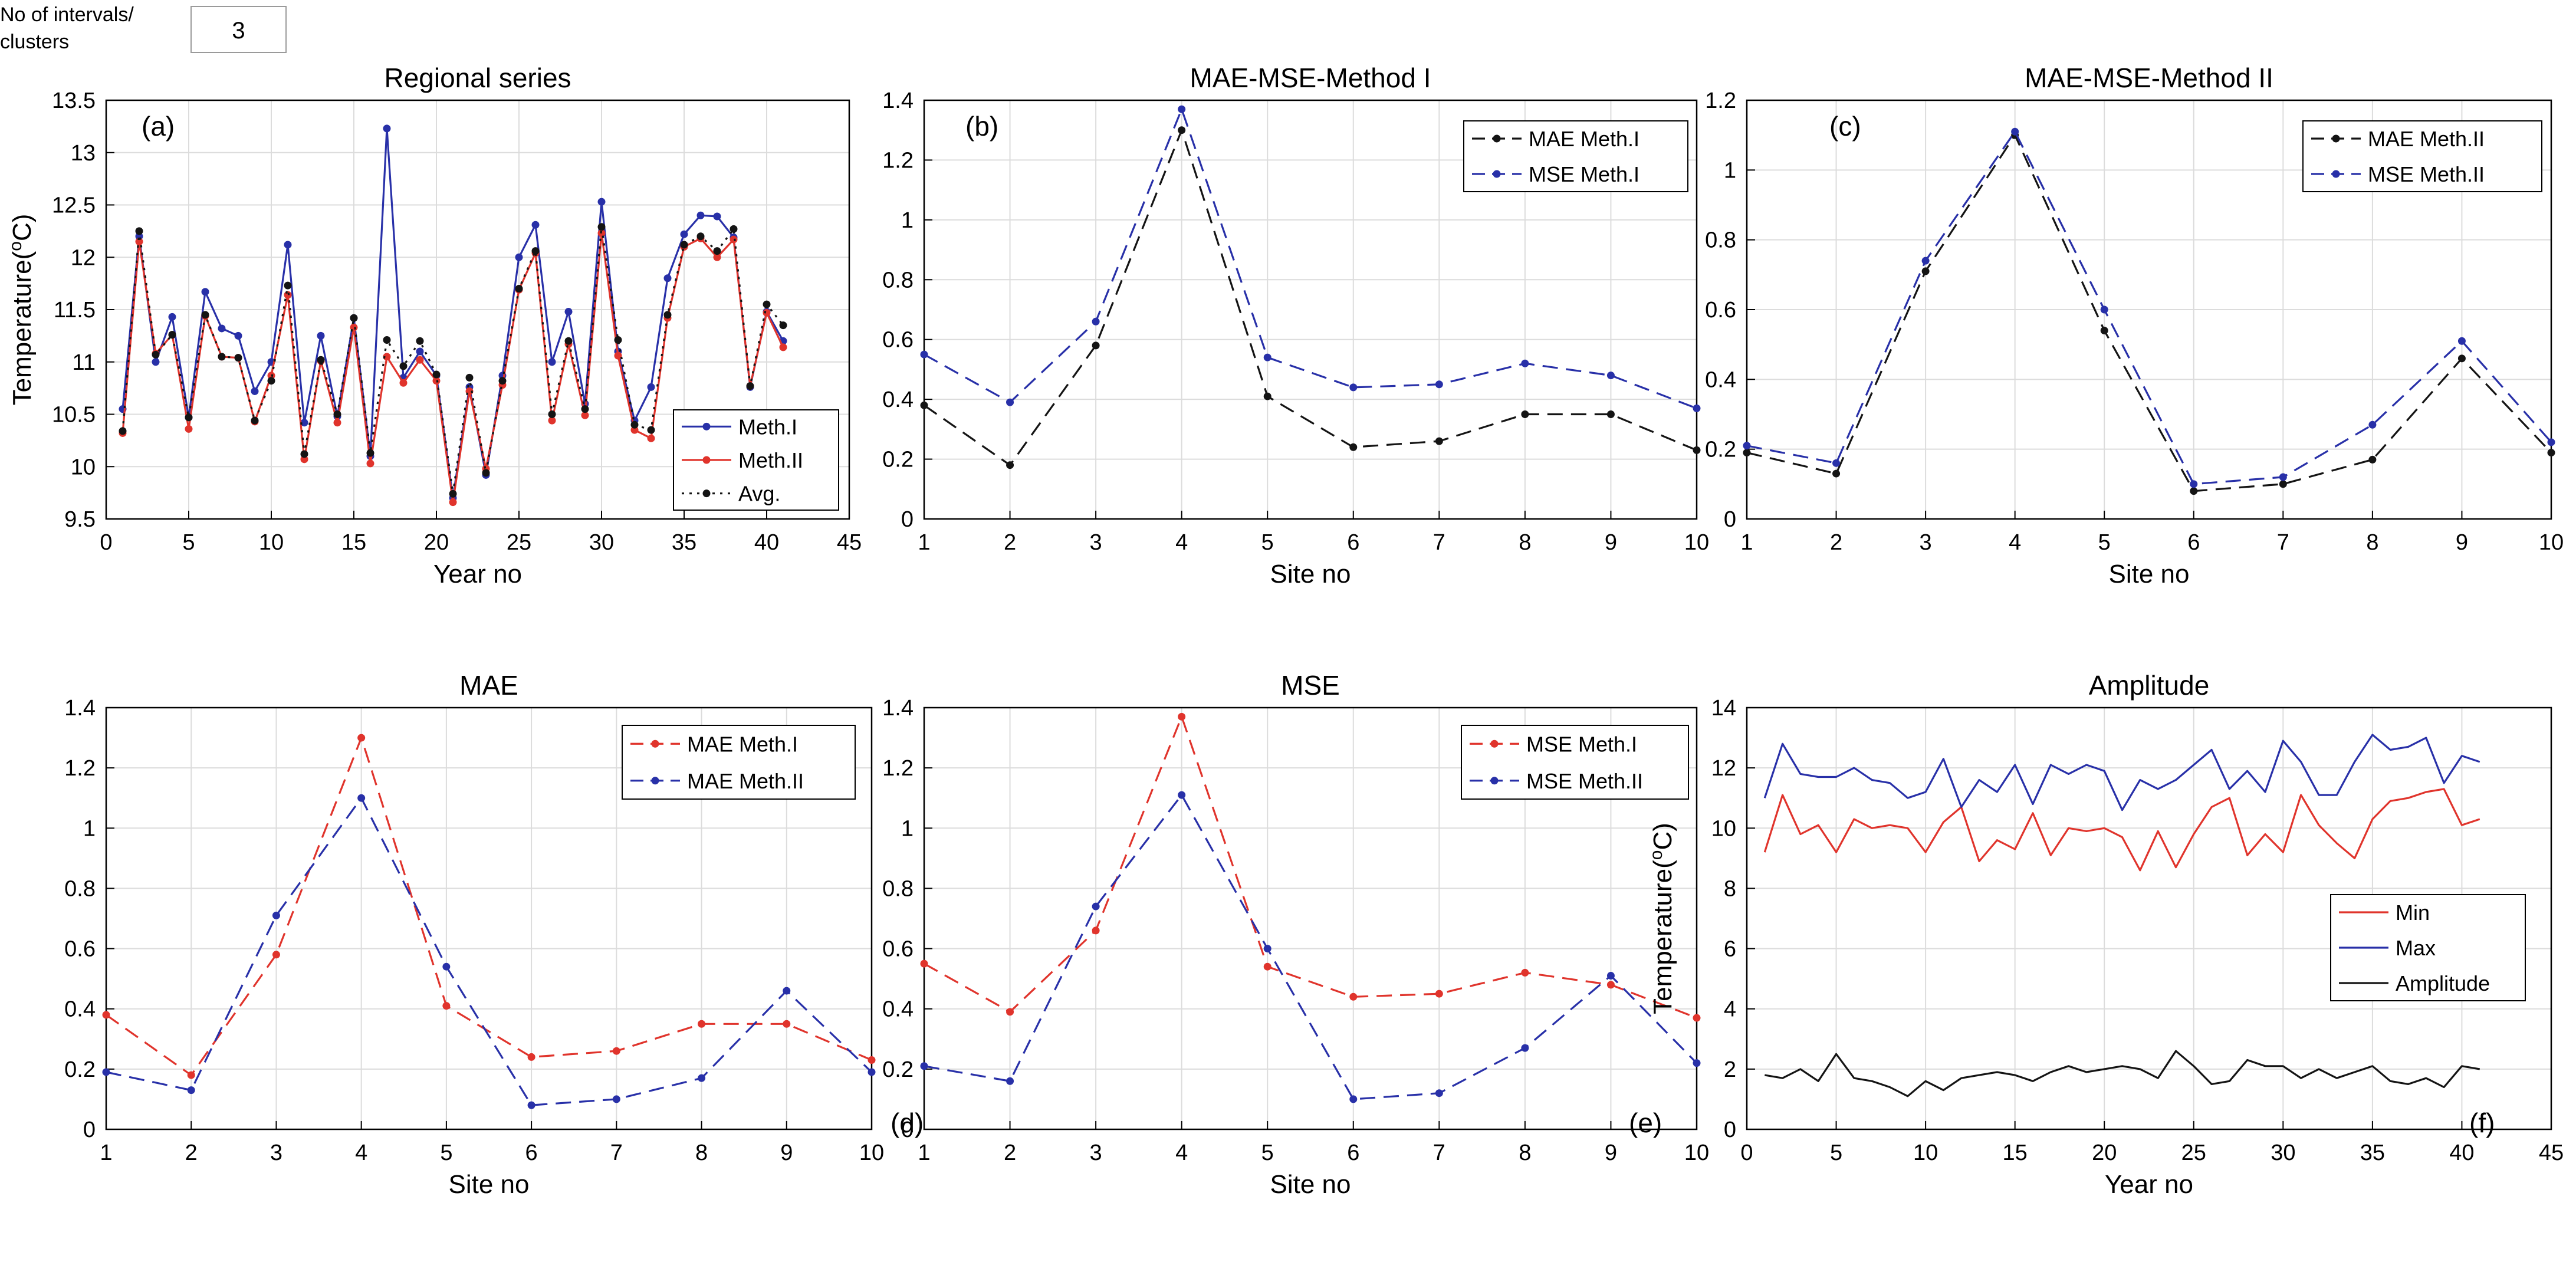  Describe the element at coordinates (80, 949) in the screenshot. I see `y-tick-label: 0.6` at that location.